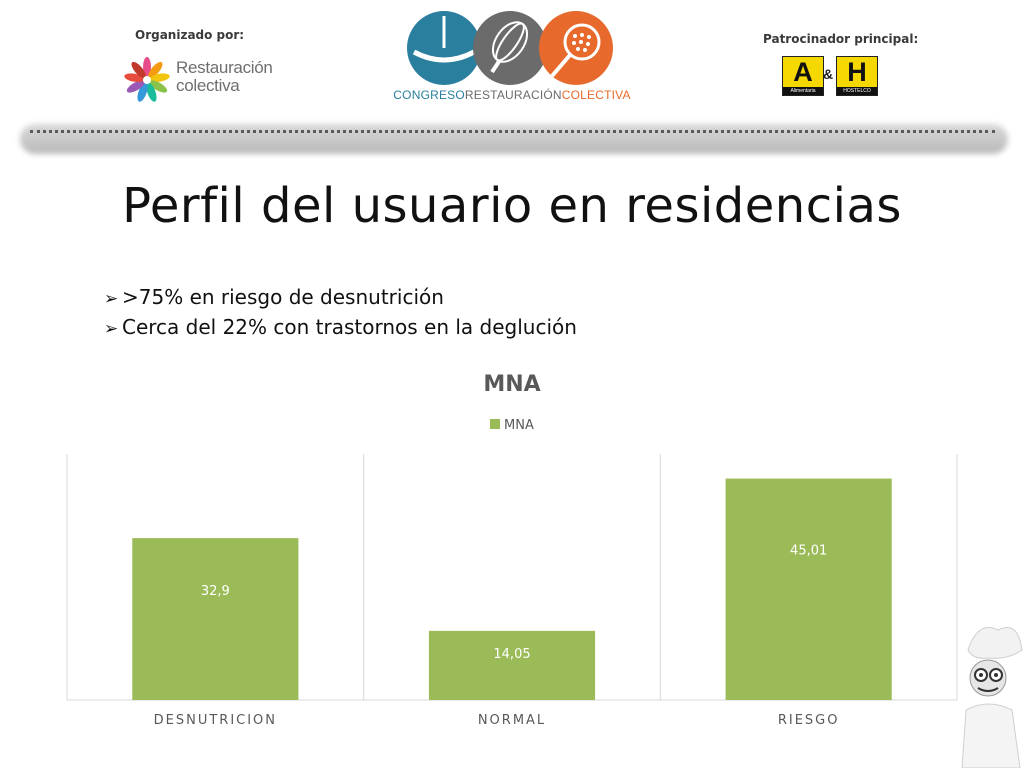 Image resolution: width=1024 pixels, height=768 pixels. Describe the element at coordinates (519, 425) in the screenshot. I see `legend-label: MNA` at that location.